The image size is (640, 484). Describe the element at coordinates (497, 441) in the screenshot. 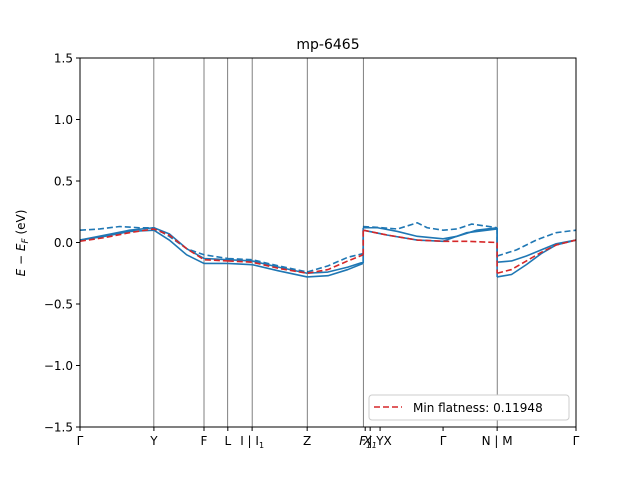

I see `x-tick-label: N | M` at that location.